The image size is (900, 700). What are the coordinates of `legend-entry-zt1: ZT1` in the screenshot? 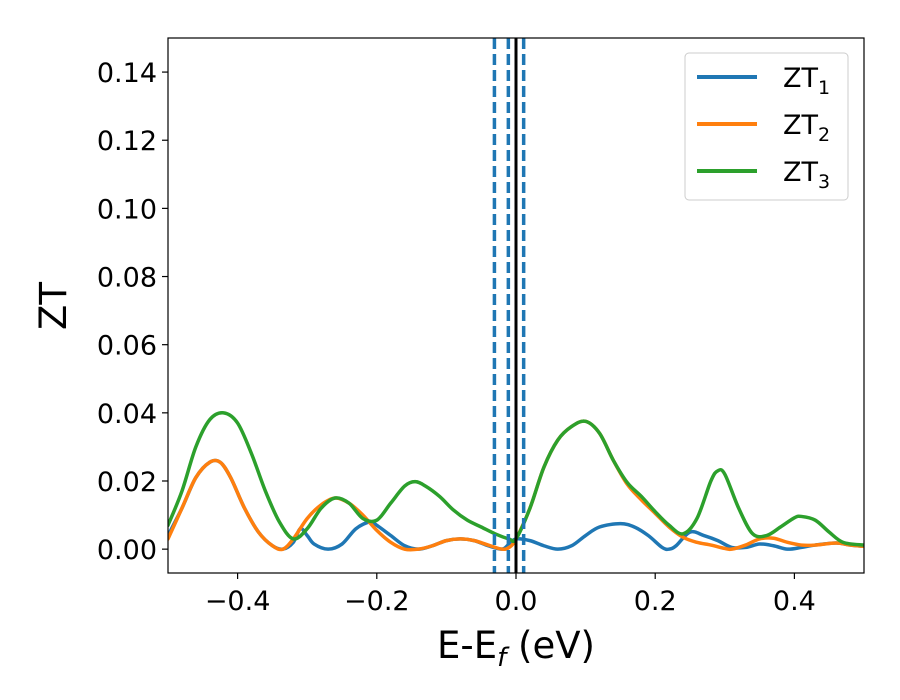 It's located at (763, 81).